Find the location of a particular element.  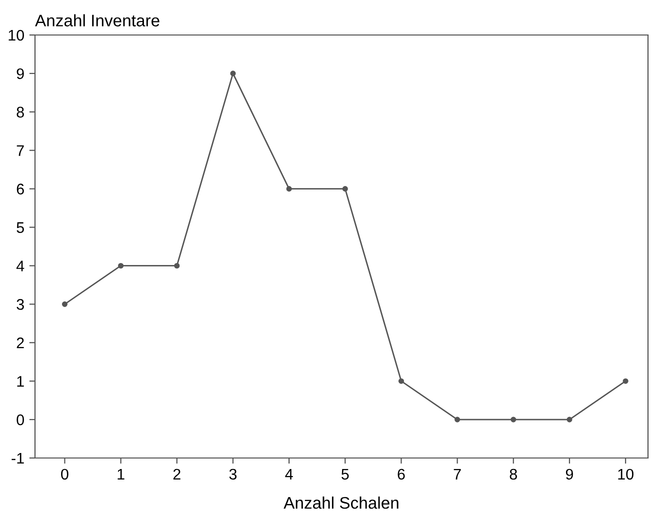

x-axis-title: Anzahl Schalen is located at coordinates (341, 502).